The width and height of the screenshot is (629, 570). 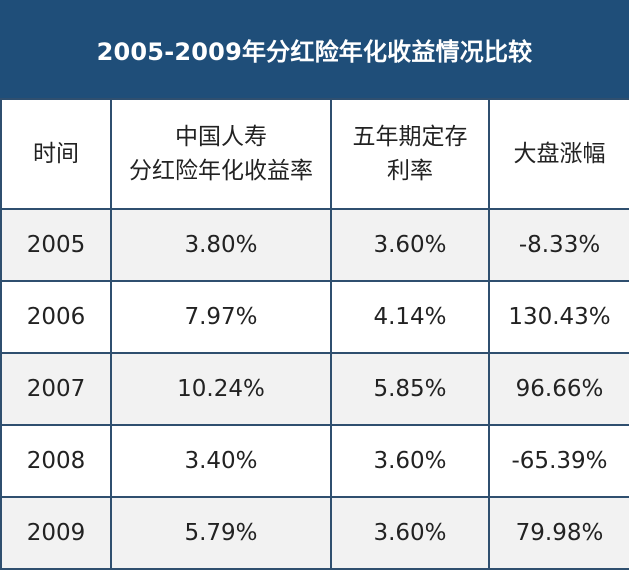 I want to click on cell-market-change: 96.66%, so click(x=558, y=389).